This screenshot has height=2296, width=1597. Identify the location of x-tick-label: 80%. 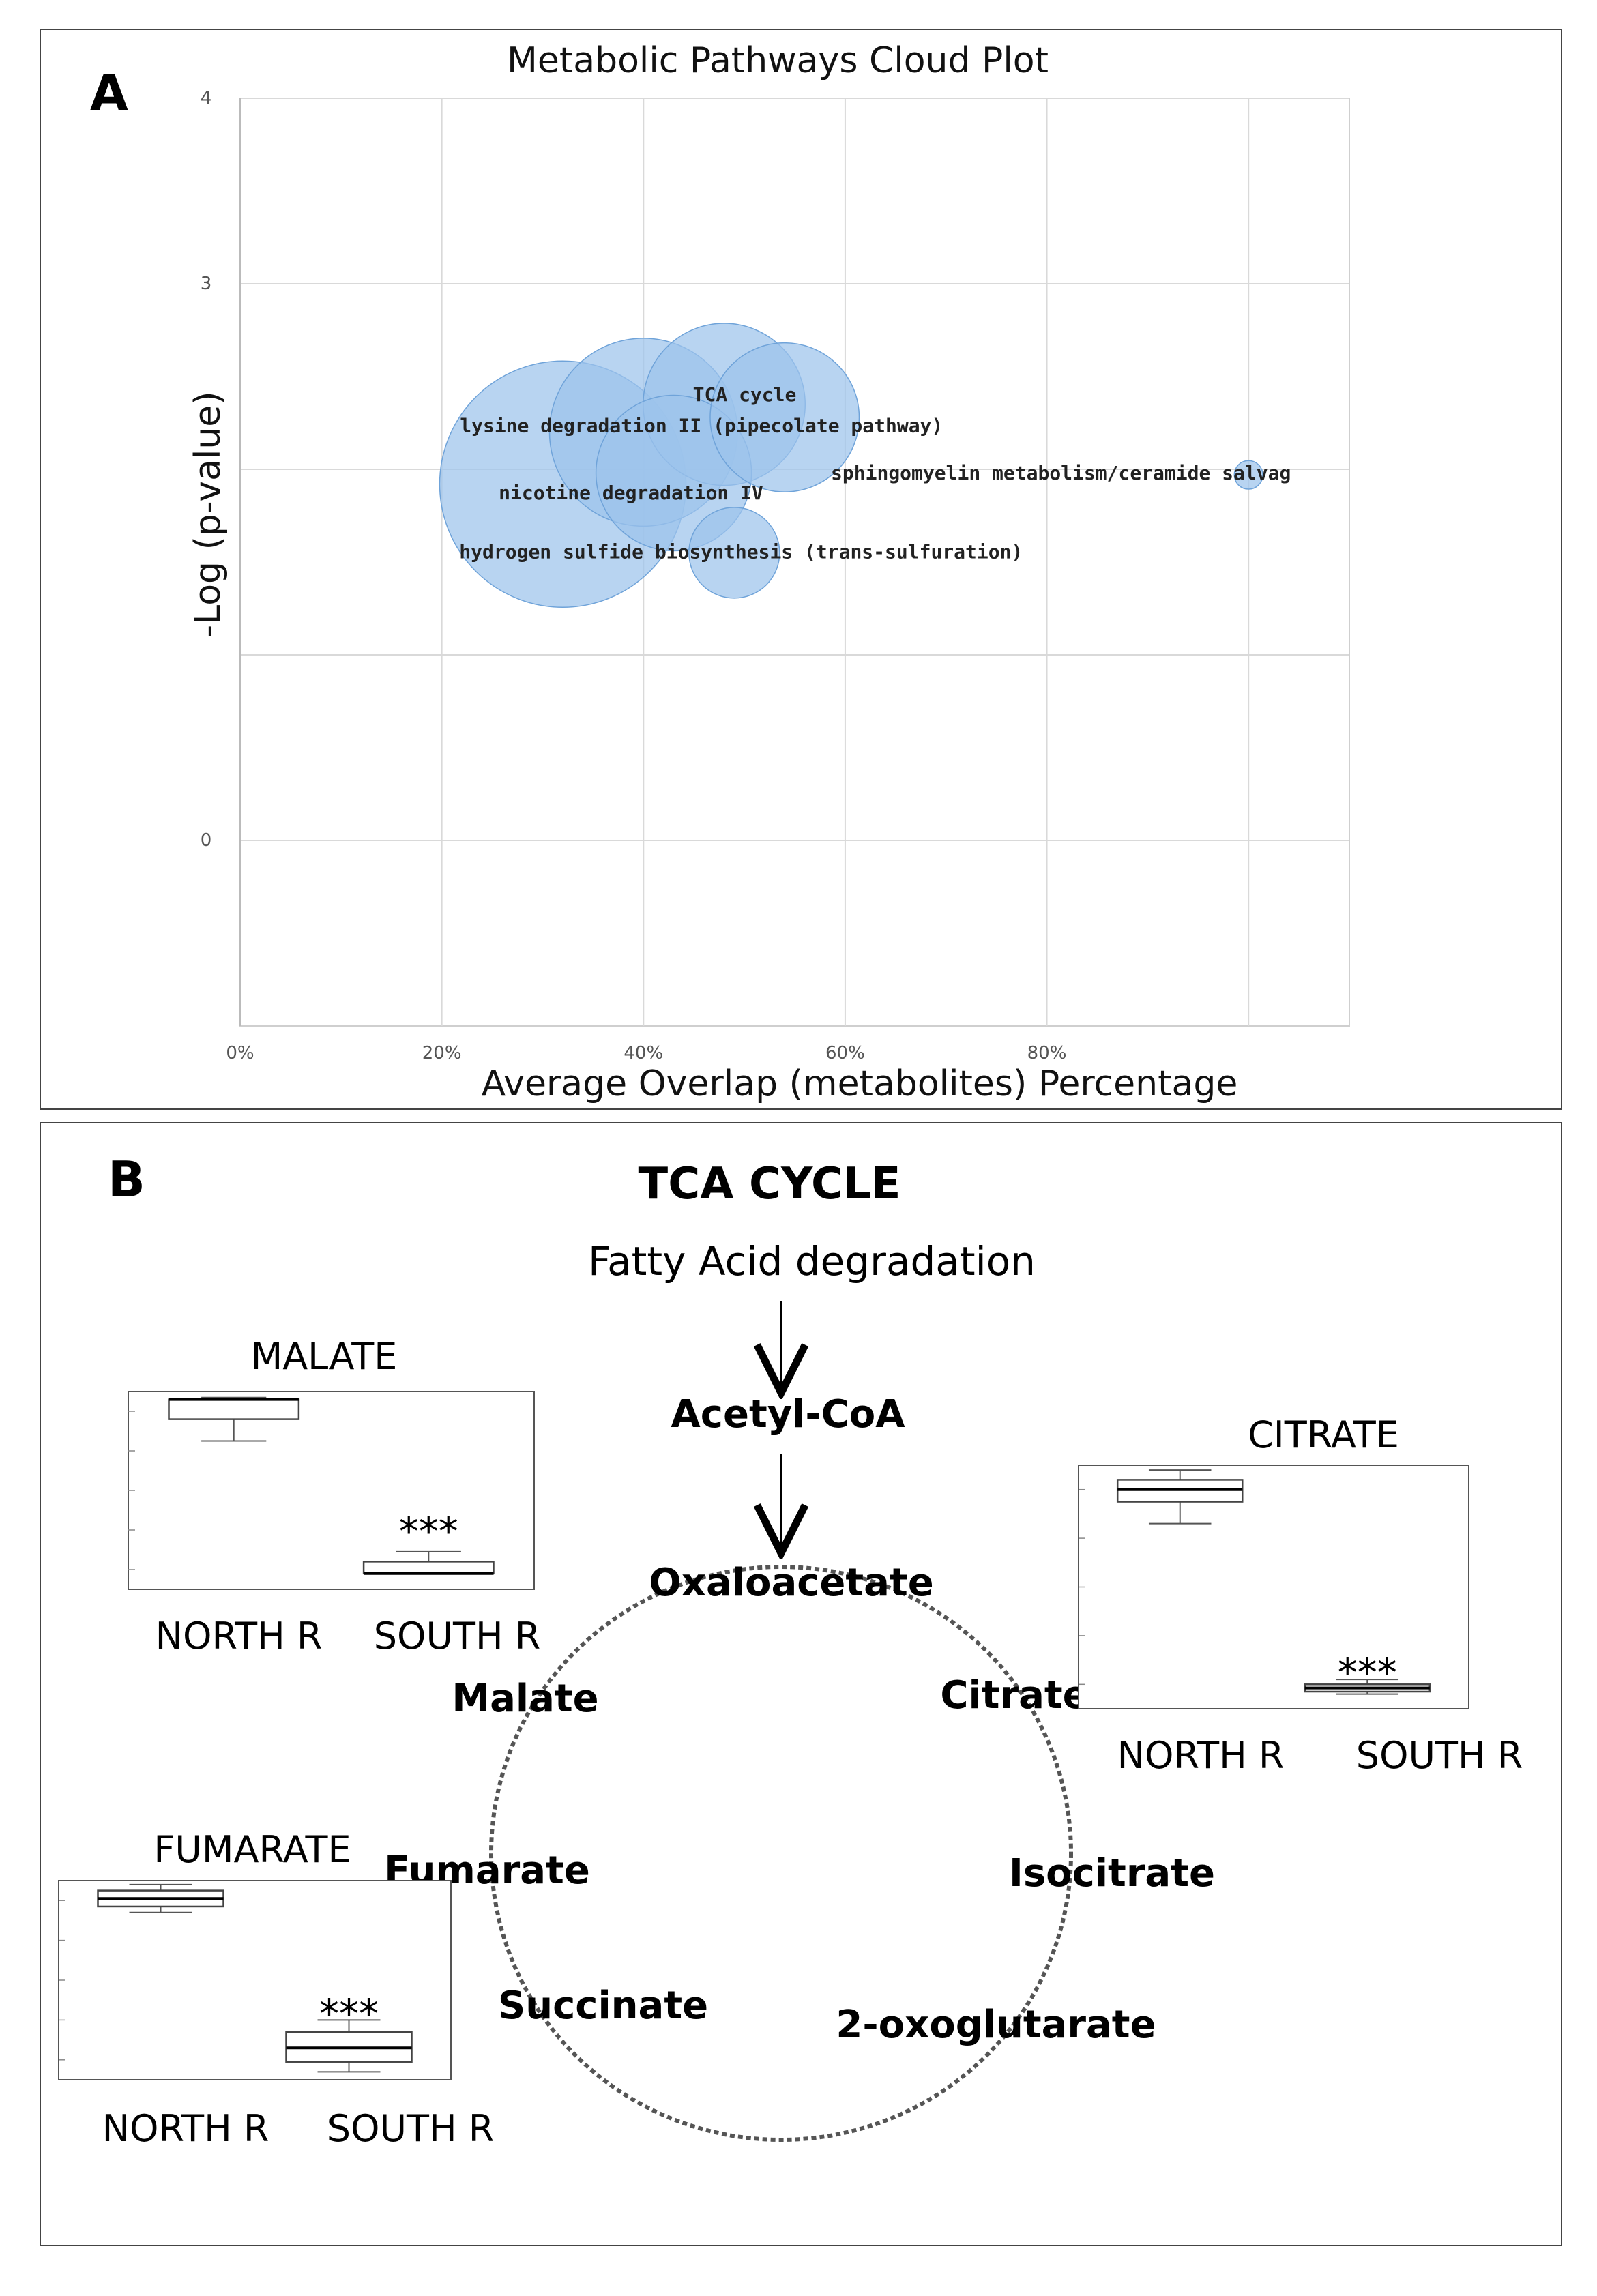
(1047, 1053).